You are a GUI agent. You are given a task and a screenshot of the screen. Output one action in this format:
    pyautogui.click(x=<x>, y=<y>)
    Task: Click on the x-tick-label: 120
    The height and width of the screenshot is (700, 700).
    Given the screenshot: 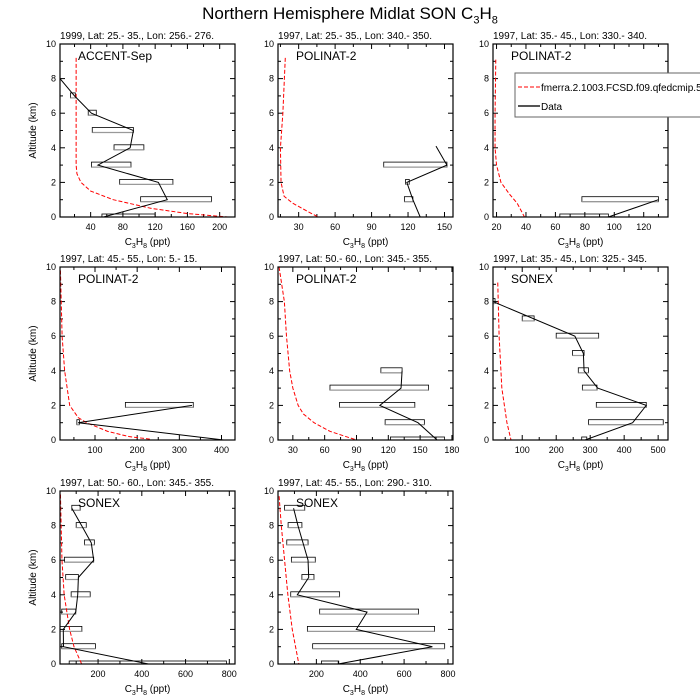 What is the action you would take?
    pyautogui.click(x=408, y=227)
    